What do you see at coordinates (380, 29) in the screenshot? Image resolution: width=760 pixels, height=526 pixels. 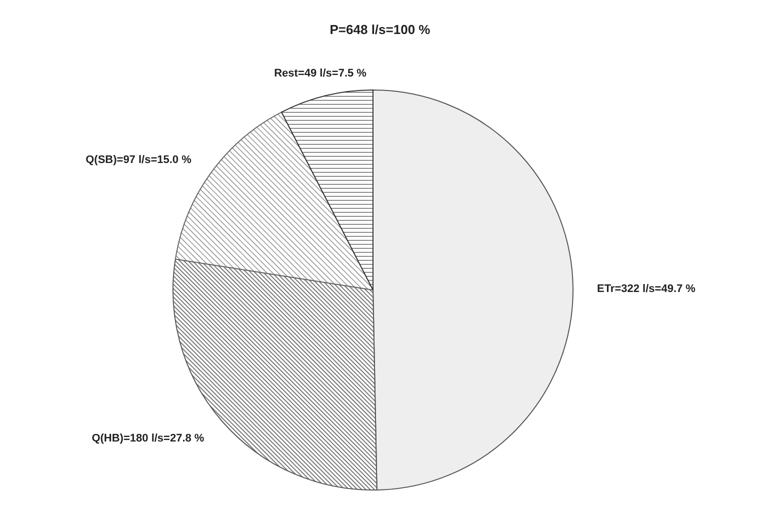 I see `chart-title: P=648 l/s=100 %` at bounding box center [380, 29].